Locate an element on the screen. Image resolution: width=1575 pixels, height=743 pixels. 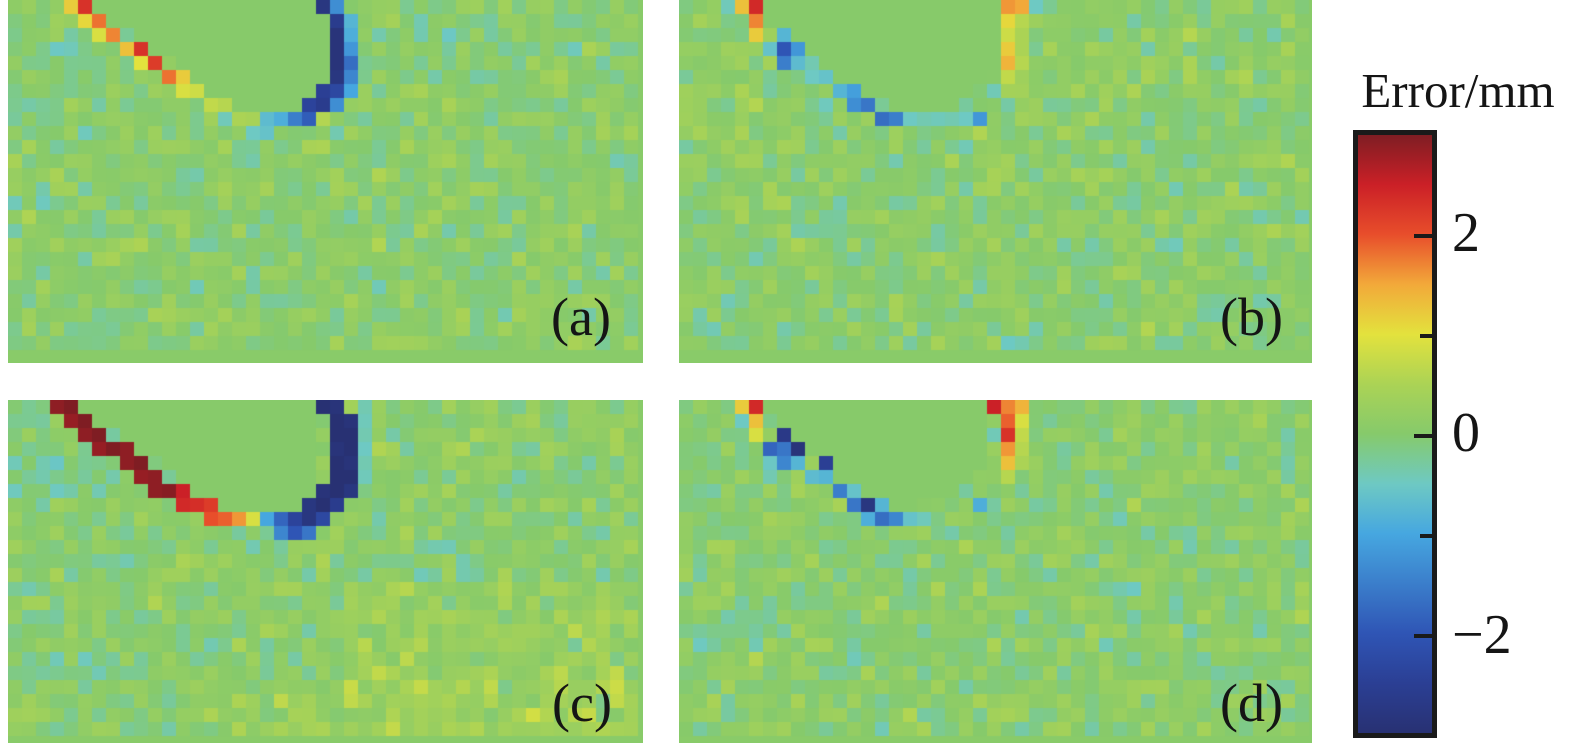
colorbar-label-0: 0 is located at coordinates (1466, 433).